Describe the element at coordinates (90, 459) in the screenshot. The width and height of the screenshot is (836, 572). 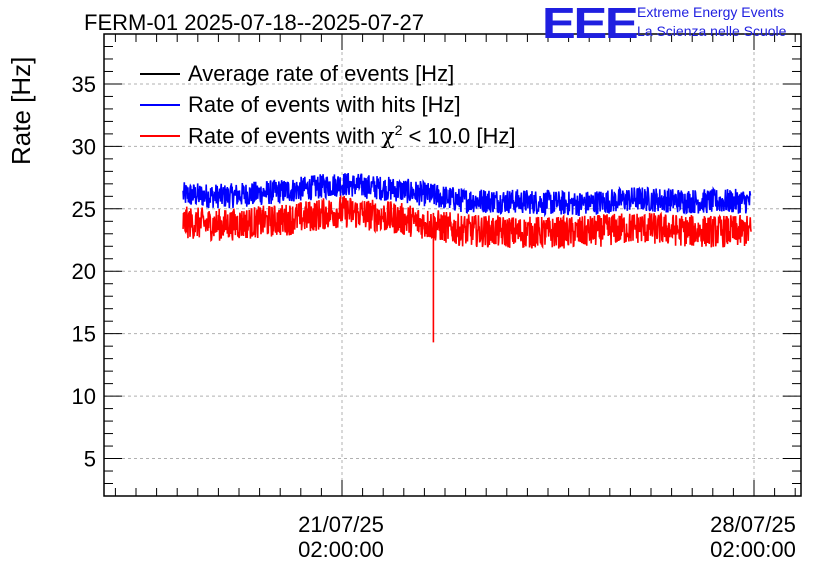
I see `y-tick-label: 5` at that location.